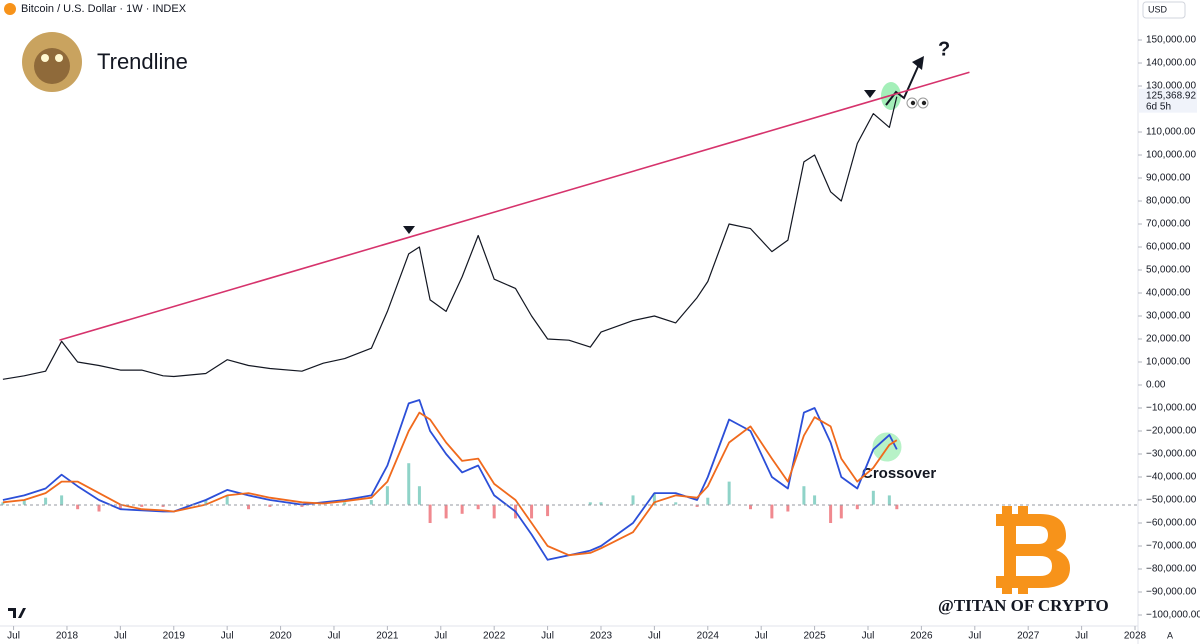  What do you see at coordinates (1164, 10) in the screenshot?
I see `currency-box` at bounding box center [1164, 10].